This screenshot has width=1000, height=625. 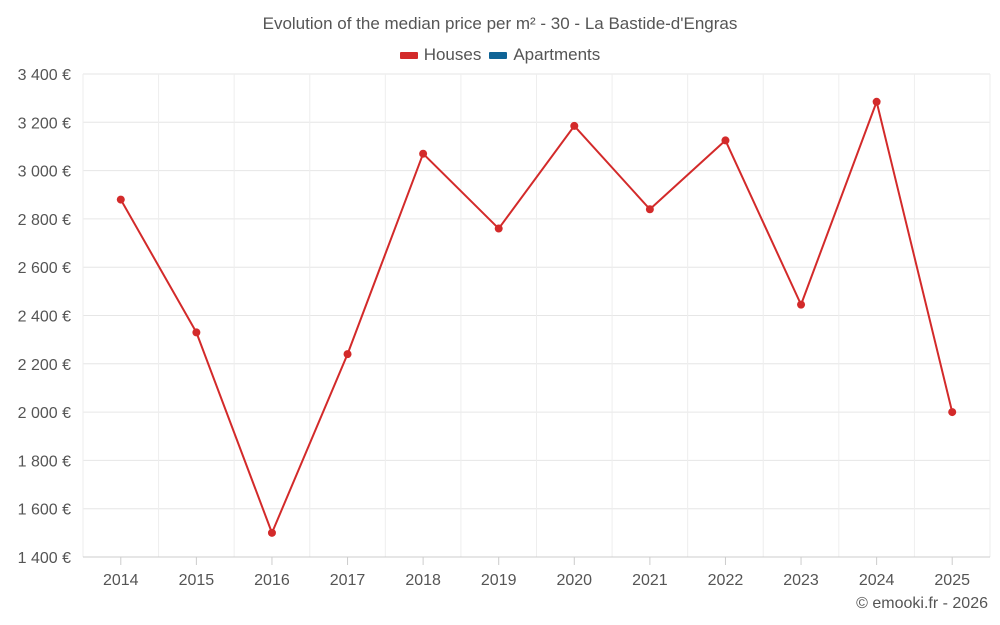 What do you see at coordinates (44, 461) in the screenshot?
I see `y-tick-label: 1 800 €` at bounding box center [44, 461].